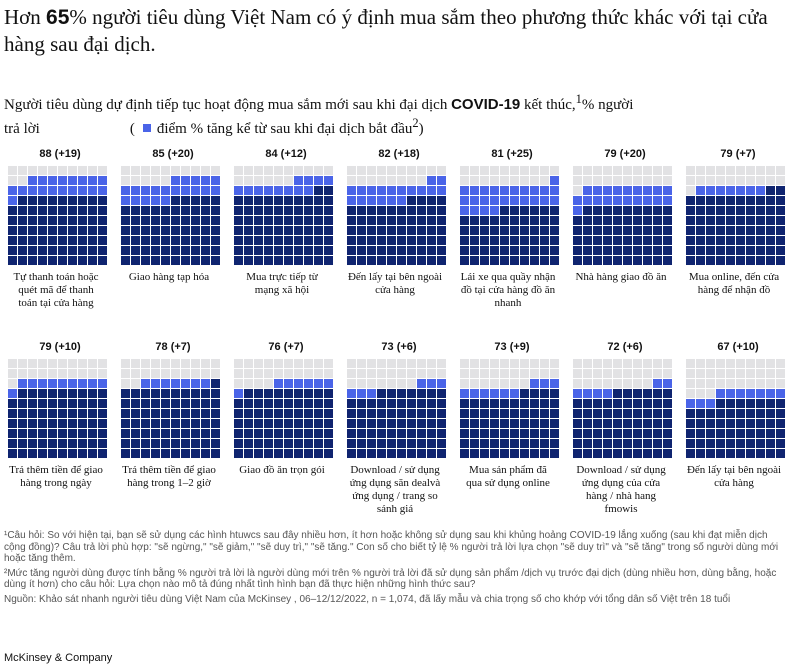 The height and width of the screenshot is (670, 800). I want to click on category-label: Mua trực tiếp từ mạng xã hội, so click(282, 283).